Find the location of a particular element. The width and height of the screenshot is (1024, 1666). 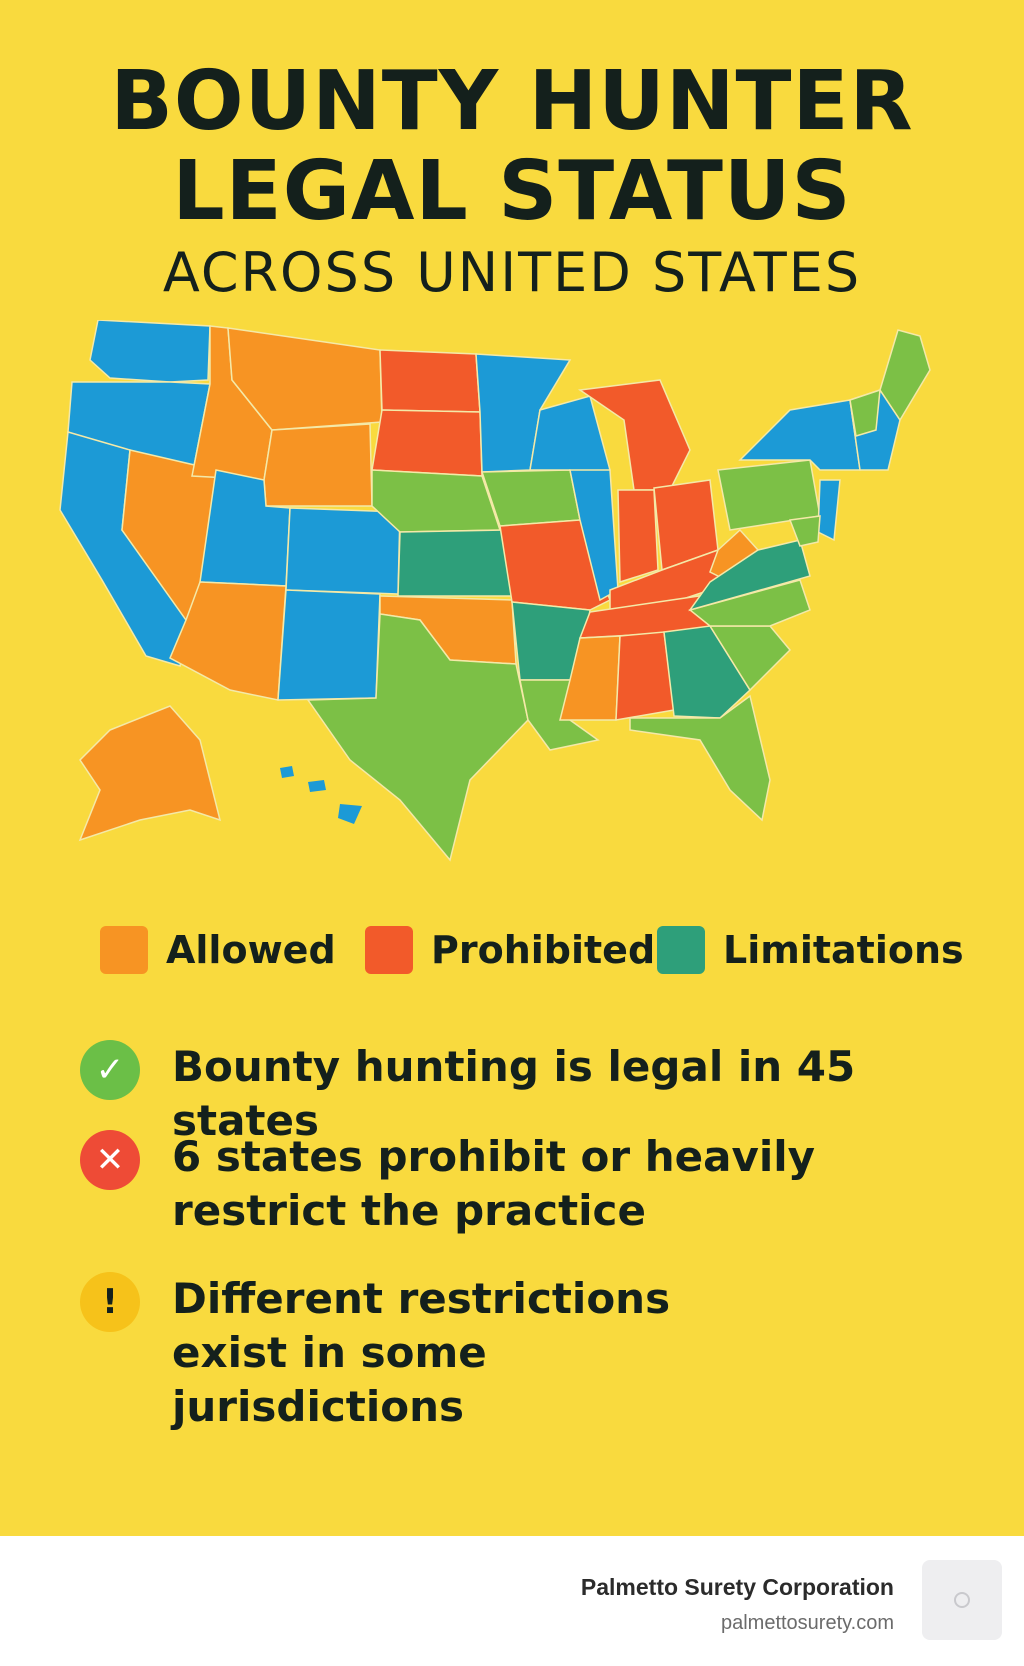

title-line-1: BOUNTY HUNTER is located at coordinates (512, 101).